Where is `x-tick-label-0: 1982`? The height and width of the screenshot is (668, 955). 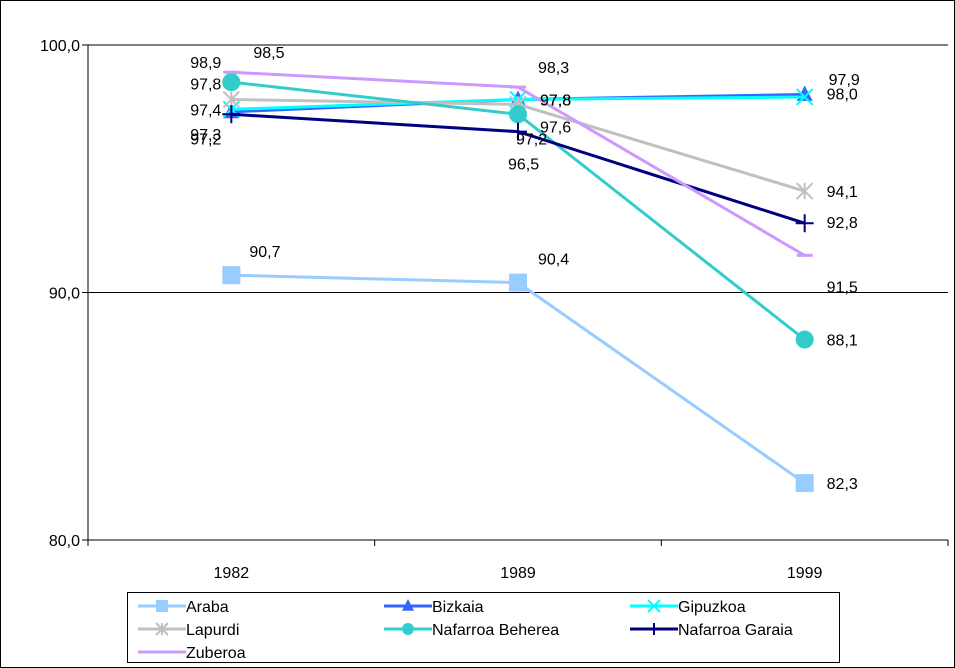 x-tick-label-0: 1982 is located at coordinates (232, 573).